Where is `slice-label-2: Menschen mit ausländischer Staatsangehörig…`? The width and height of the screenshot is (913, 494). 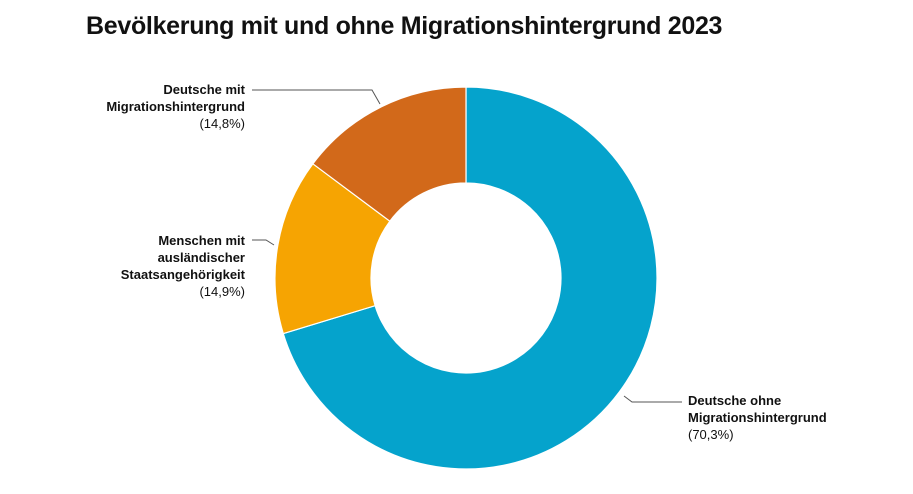
slice-label-2: Menschen mit ausländischer Staatsangehörig… is located at coordinates (183, 266).